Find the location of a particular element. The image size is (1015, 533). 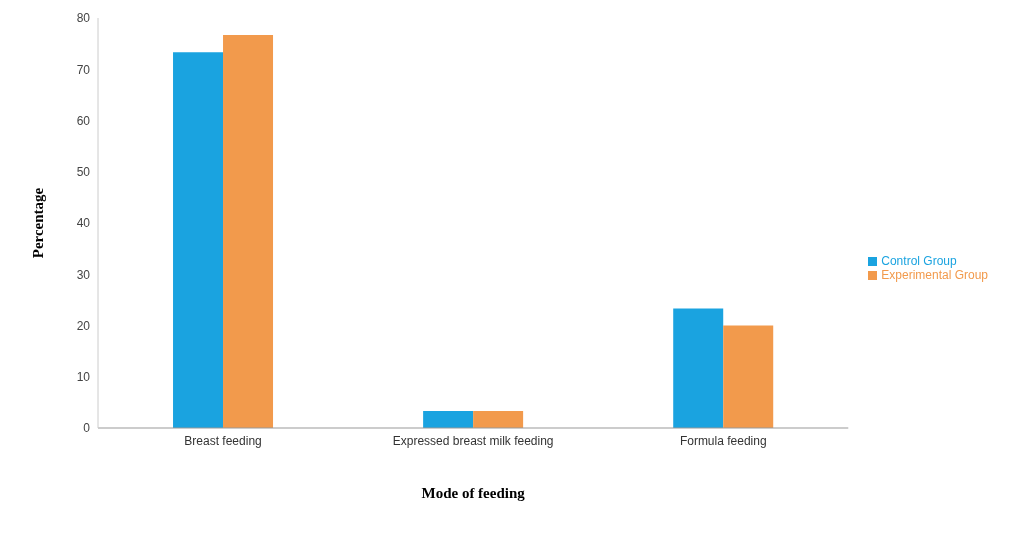

y-tick-label: 10 is located at coordinates (83, 377).